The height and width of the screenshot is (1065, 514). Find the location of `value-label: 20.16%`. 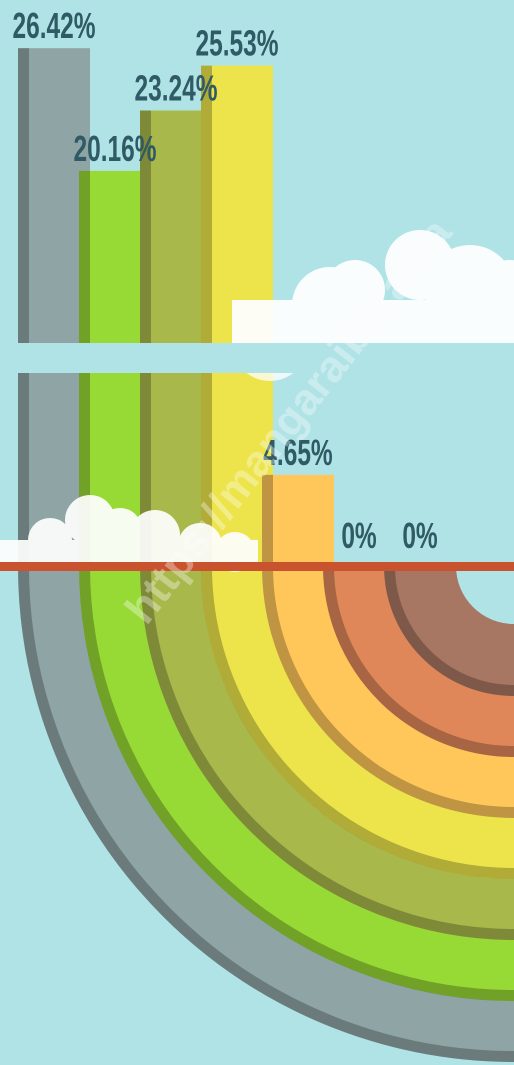

value-label: 20.16% is located at coordinates (115, 148).